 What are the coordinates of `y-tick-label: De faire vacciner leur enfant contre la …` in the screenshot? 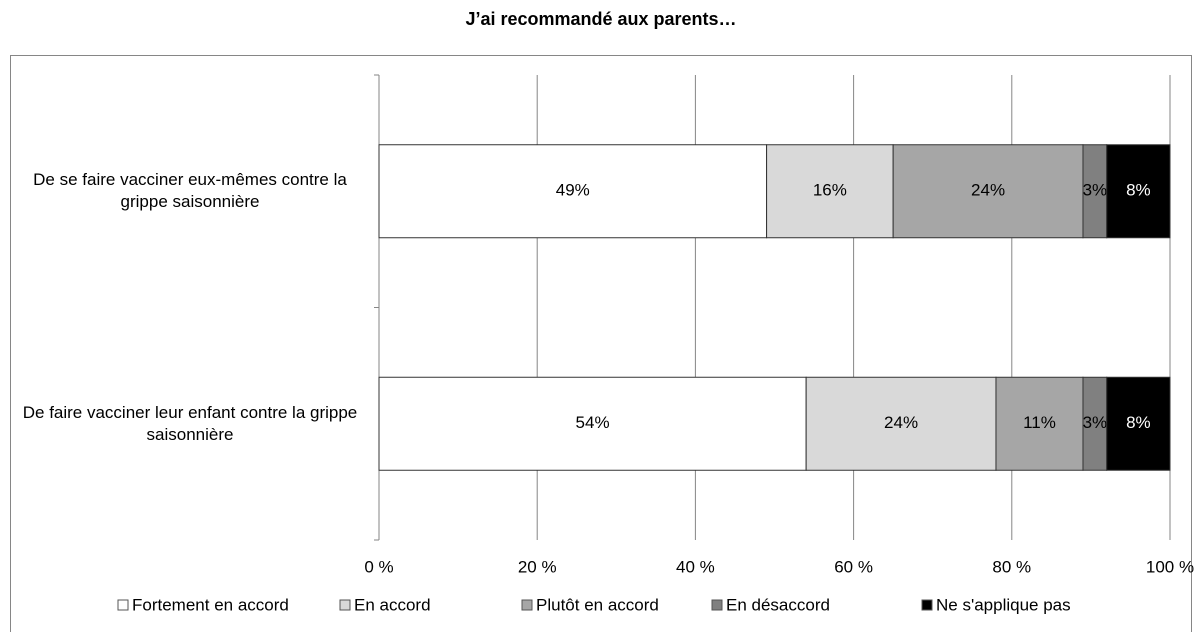 It's located at (190, 423).